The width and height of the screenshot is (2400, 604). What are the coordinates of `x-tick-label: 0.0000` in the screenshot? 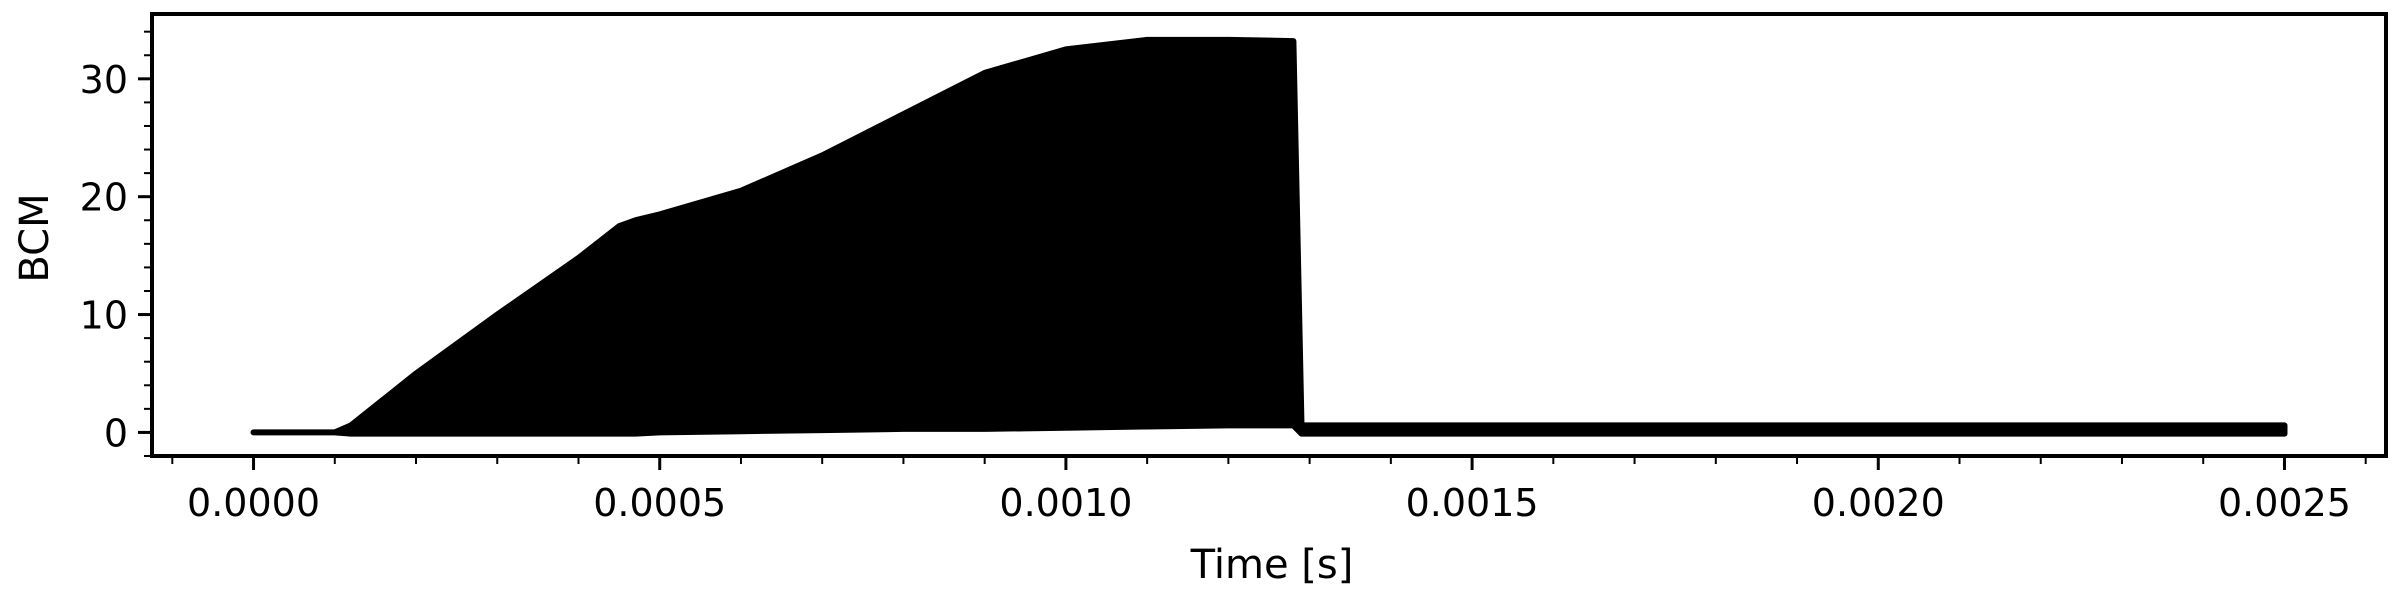 It's located at (253, 503).